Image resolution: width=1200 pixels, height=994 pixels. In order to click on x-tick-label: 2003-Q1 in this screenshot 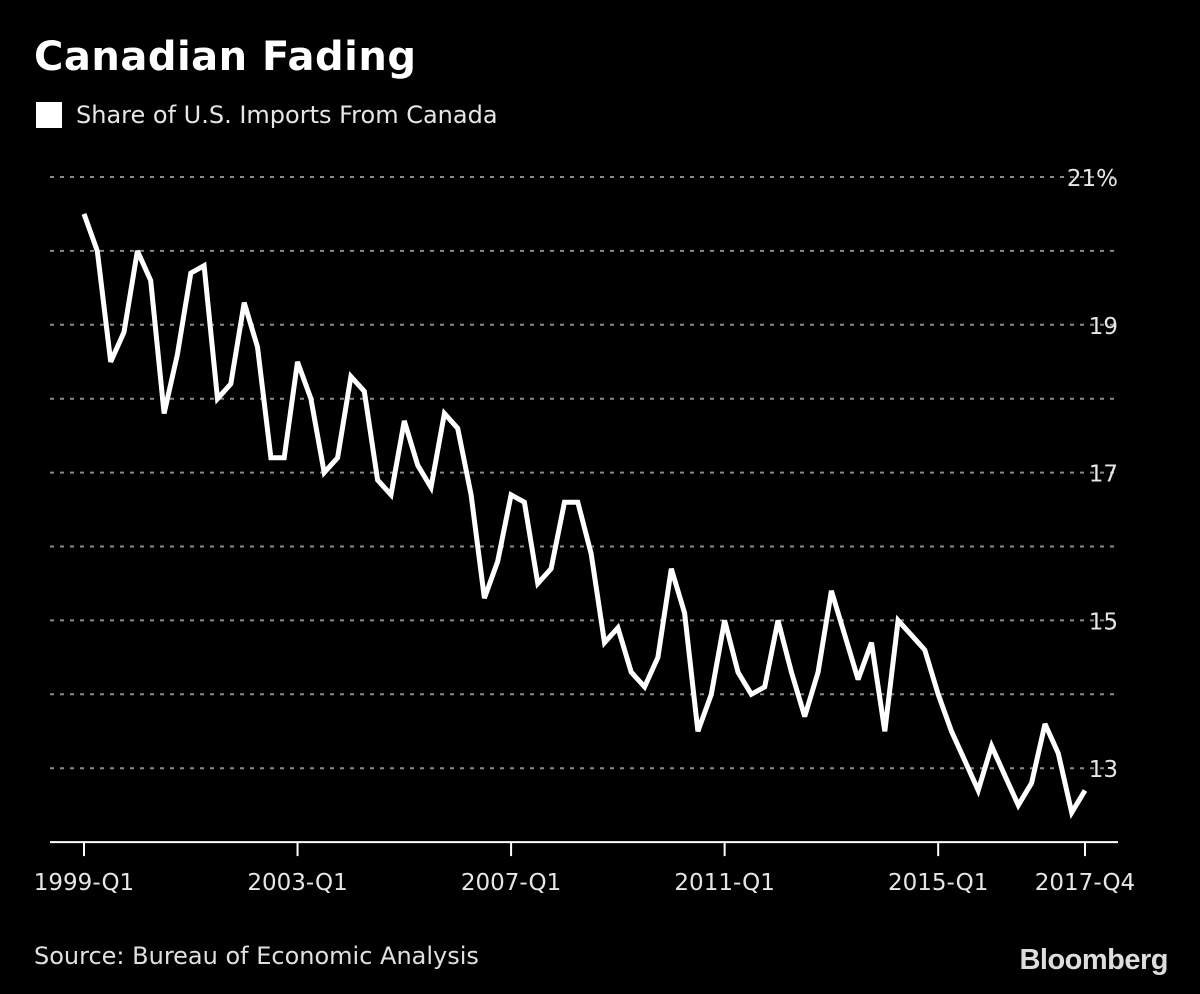, I will do `click(297, 883)`.